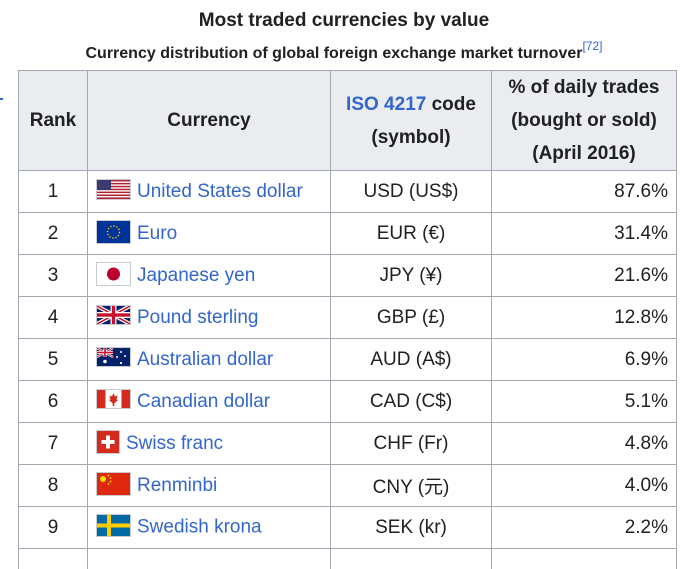 This screenshot has height=569, width=688. I want to click on japan-flag-icon, so click(113, 274).